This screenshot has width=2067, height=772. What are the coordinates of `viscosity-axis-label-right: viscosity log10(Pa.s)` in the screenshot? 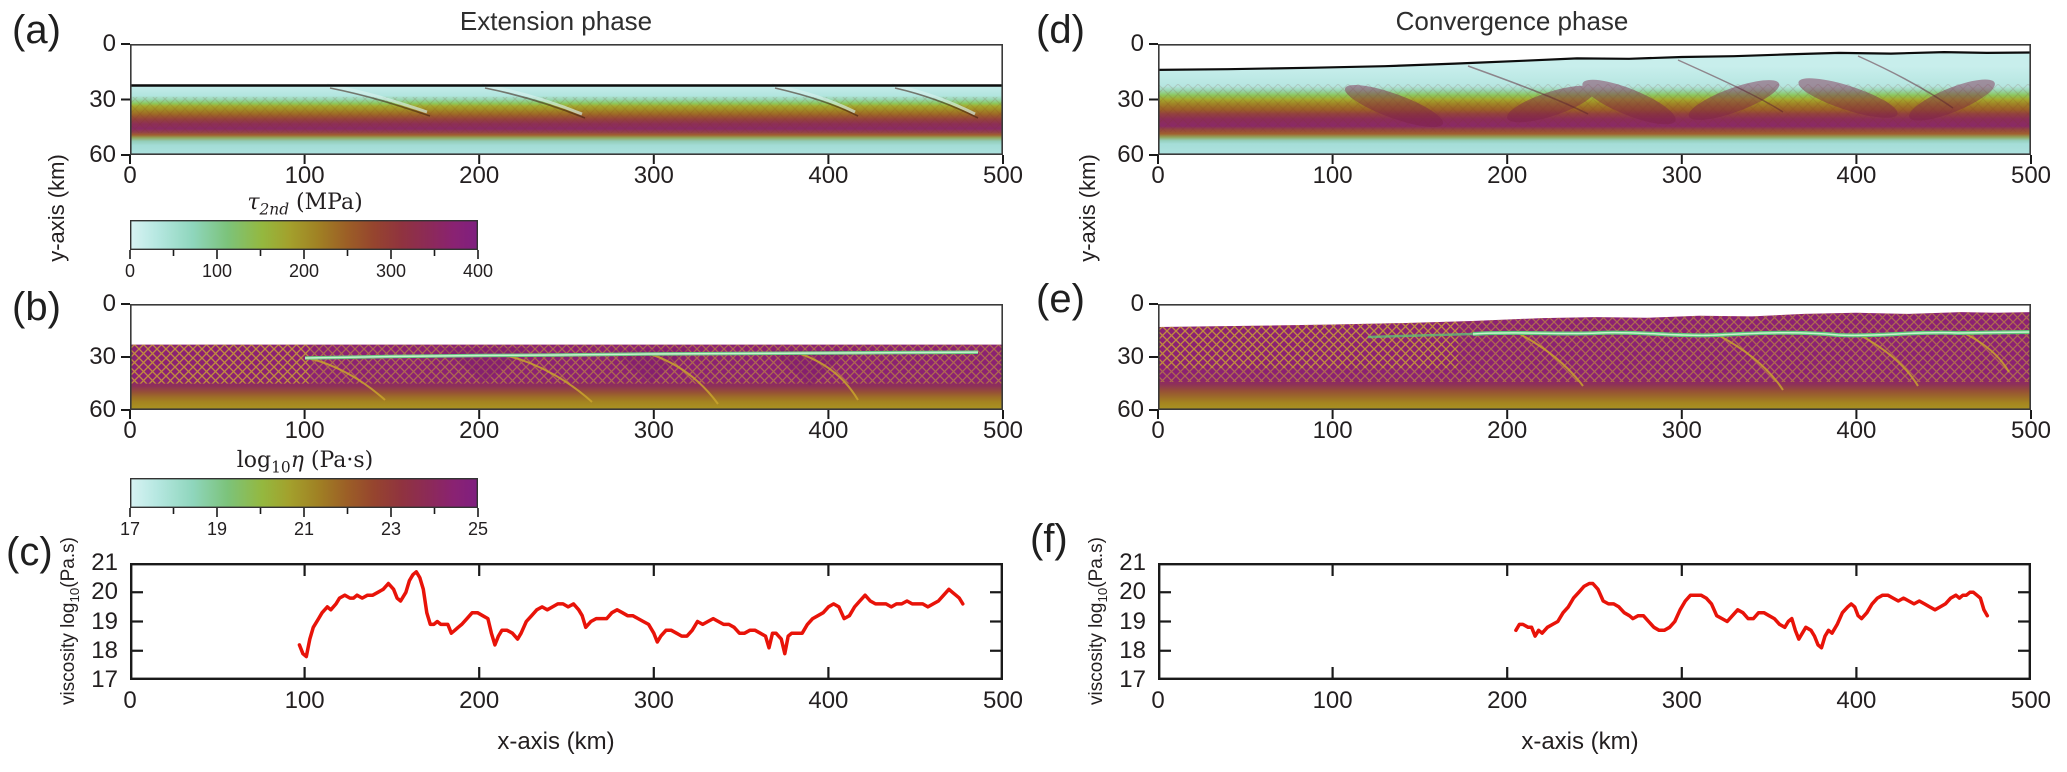 It's located at (1098, 621).